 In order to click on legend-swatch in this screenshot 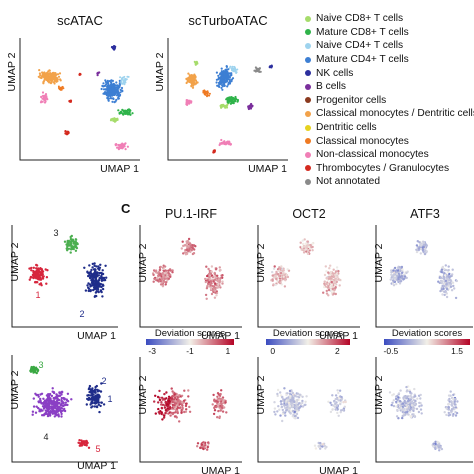, I will do `click(308, 181)`.